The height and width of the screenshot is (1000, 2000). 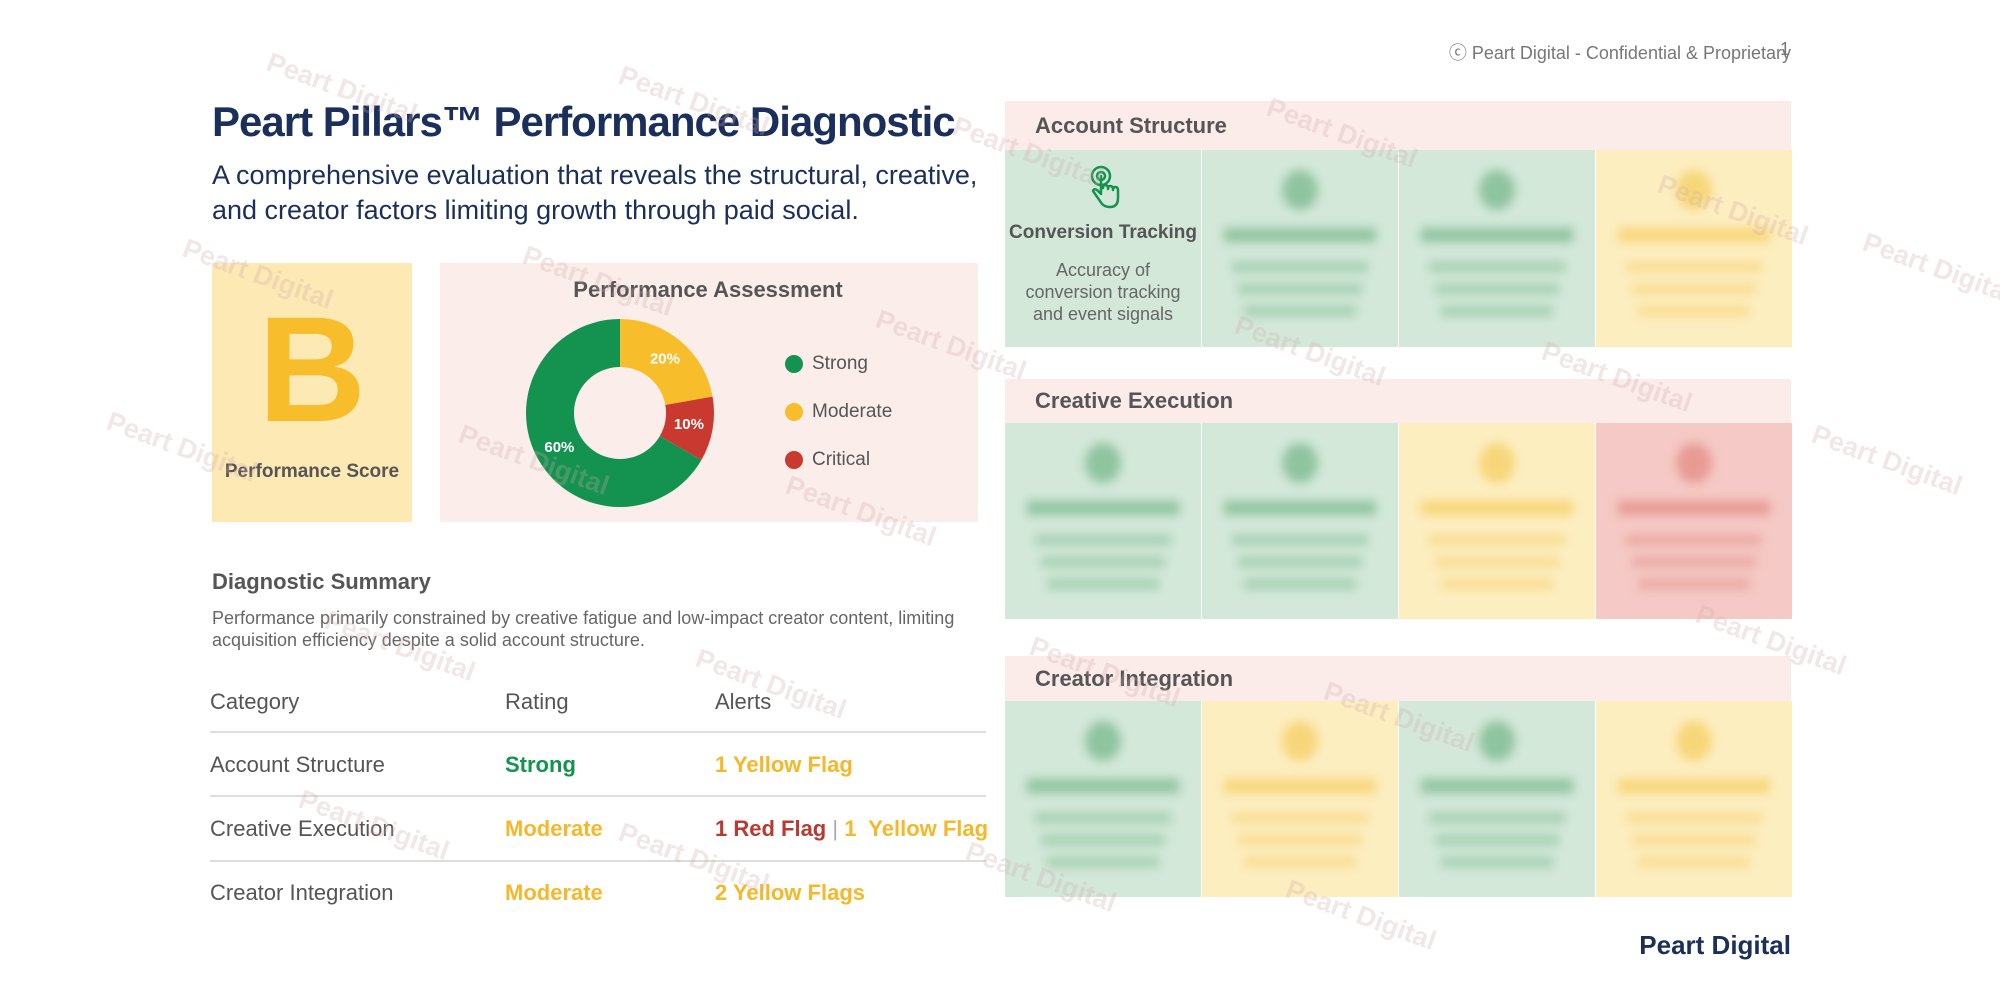 I want to click on alert-cell: 1 Yellow Flag, so click(x=784, y=764).